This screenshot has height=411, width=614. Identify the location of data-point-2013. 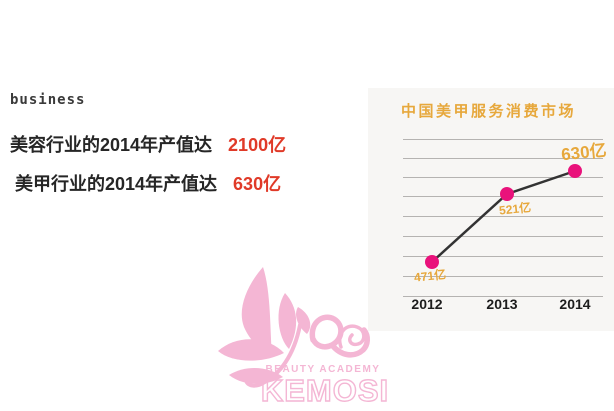
(507, 194).